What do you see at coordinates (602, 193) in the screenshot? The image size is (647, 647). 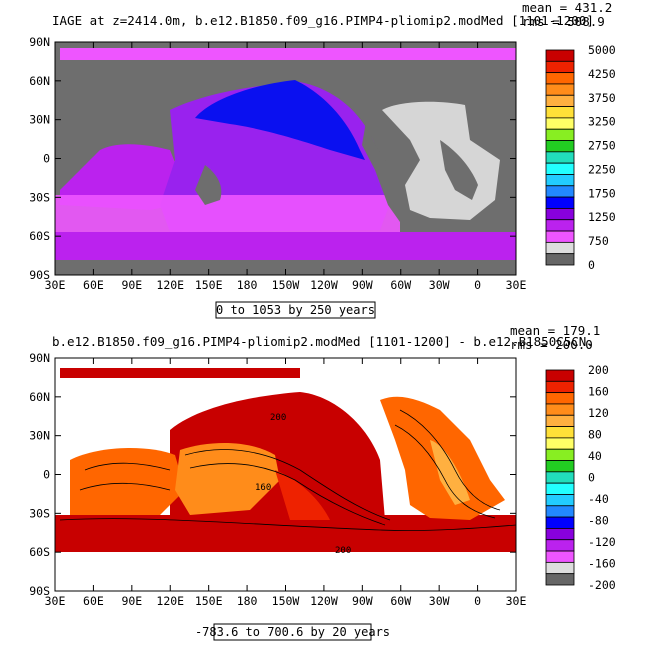 I see `colorbar-label: 1750` at bounding box center [602, 193].